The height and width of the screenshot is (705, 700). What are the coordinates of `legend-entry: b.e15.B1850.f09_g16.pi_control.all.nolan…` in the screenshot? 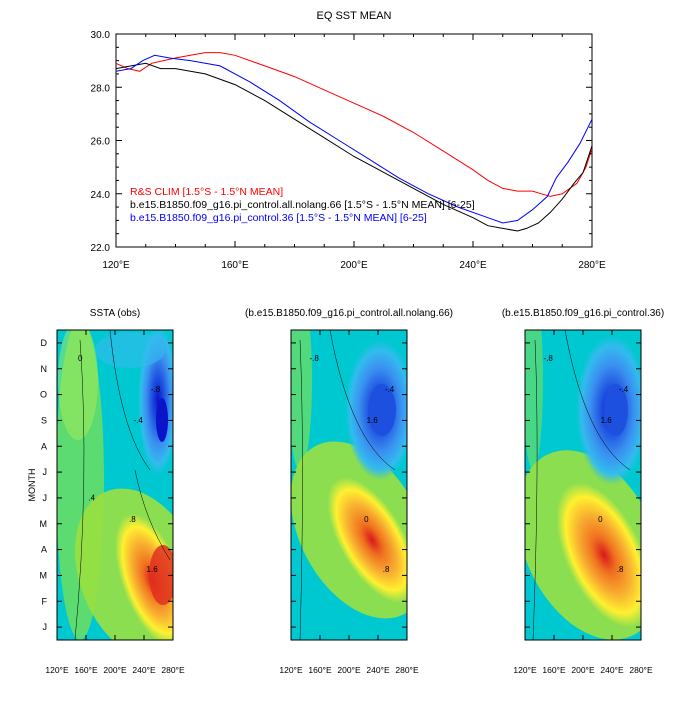 It's located at (302, 205).